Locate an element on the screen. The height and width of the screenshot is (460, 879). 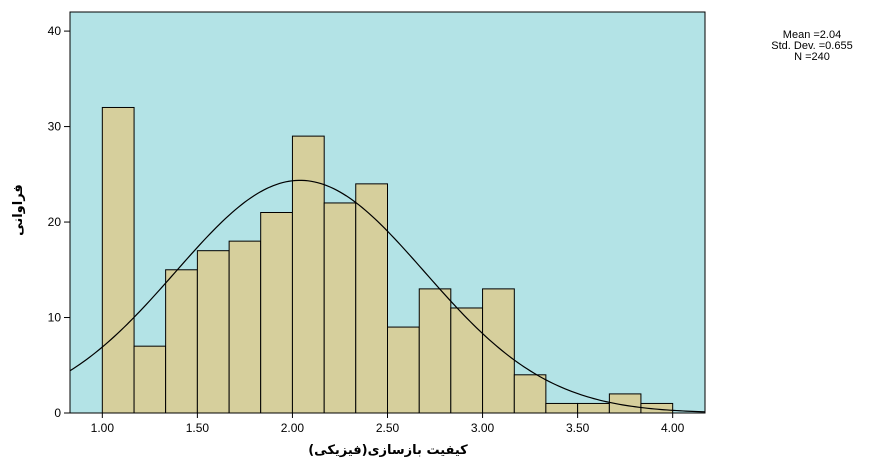
x-tick-label: 3.50 is located at coordinates (578, 428).